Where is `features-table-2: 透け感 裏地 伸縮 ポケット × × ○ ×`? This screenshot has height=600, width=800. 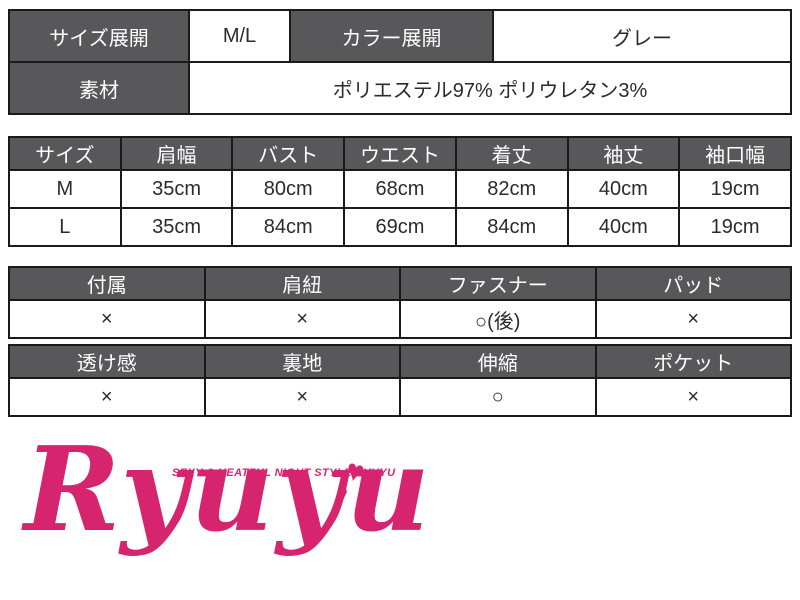 features-table-2: 透け感 裏地 伸縮 ポケット × × ○ × is located at coordinates (400, 380).